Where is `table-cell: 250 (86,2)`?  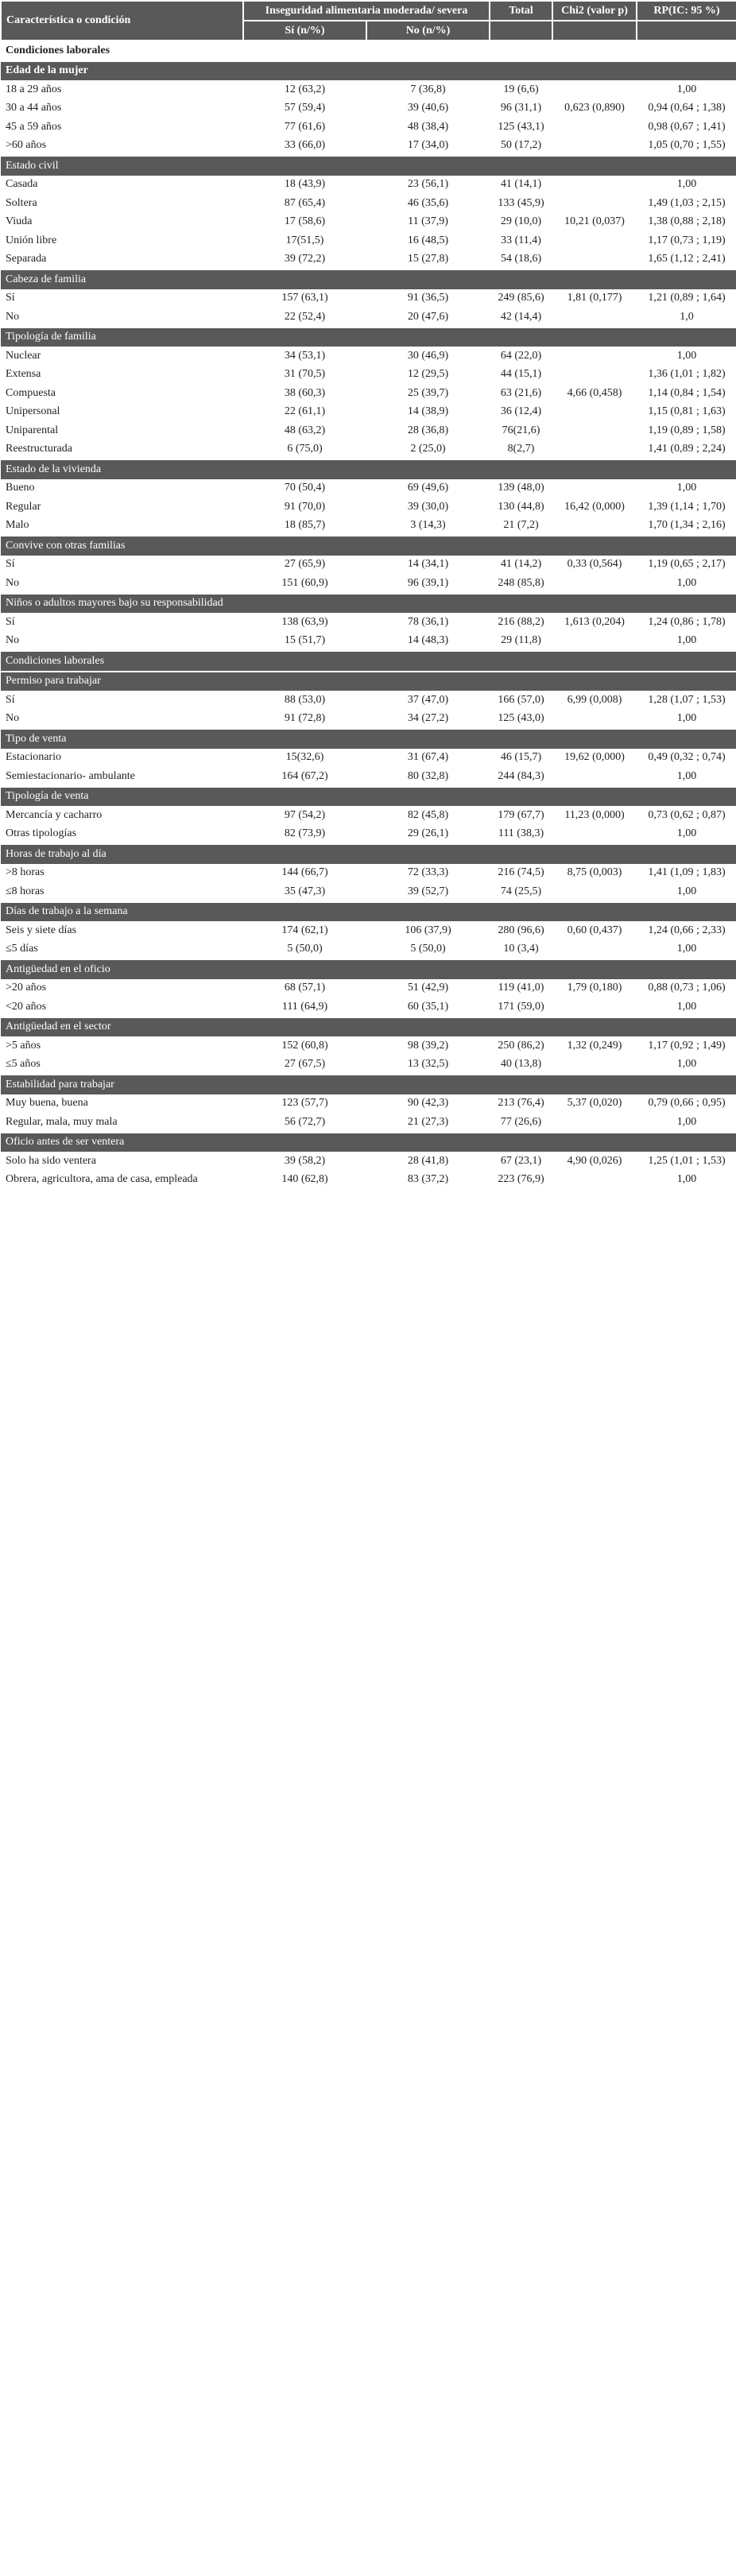
table-cell: 250 (86,2) is located at coordinates (521, 1045).